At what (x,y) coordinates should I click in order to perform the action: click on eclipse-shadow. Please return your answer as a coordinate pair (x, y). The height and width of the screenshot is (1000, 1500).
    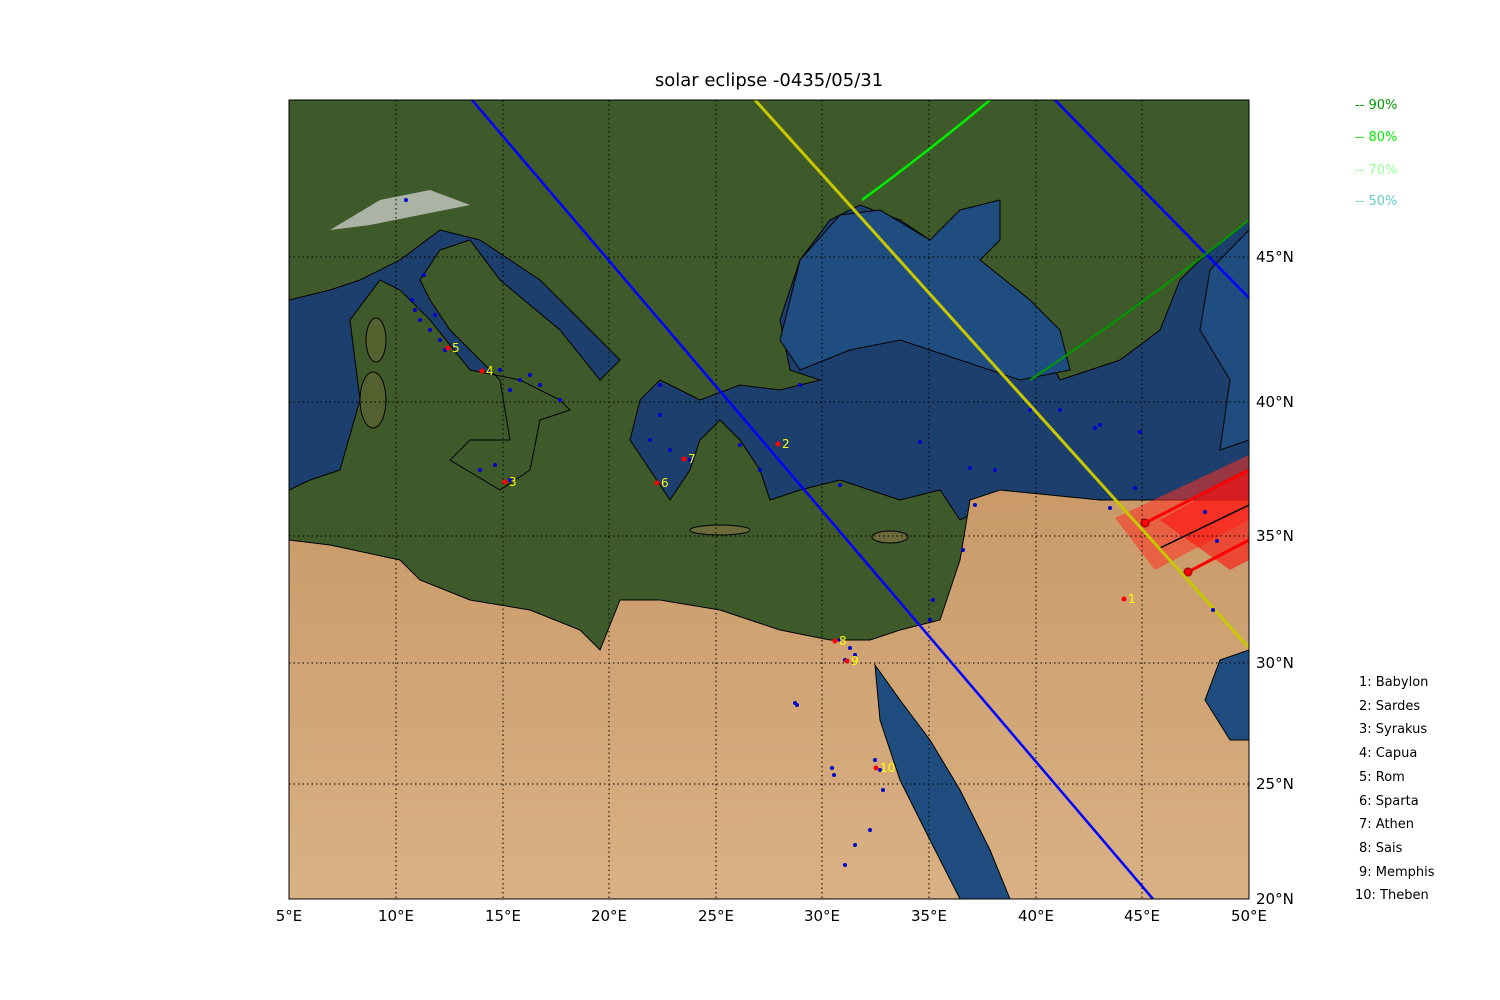
    Looking at the image, I should click on (1182, 516).